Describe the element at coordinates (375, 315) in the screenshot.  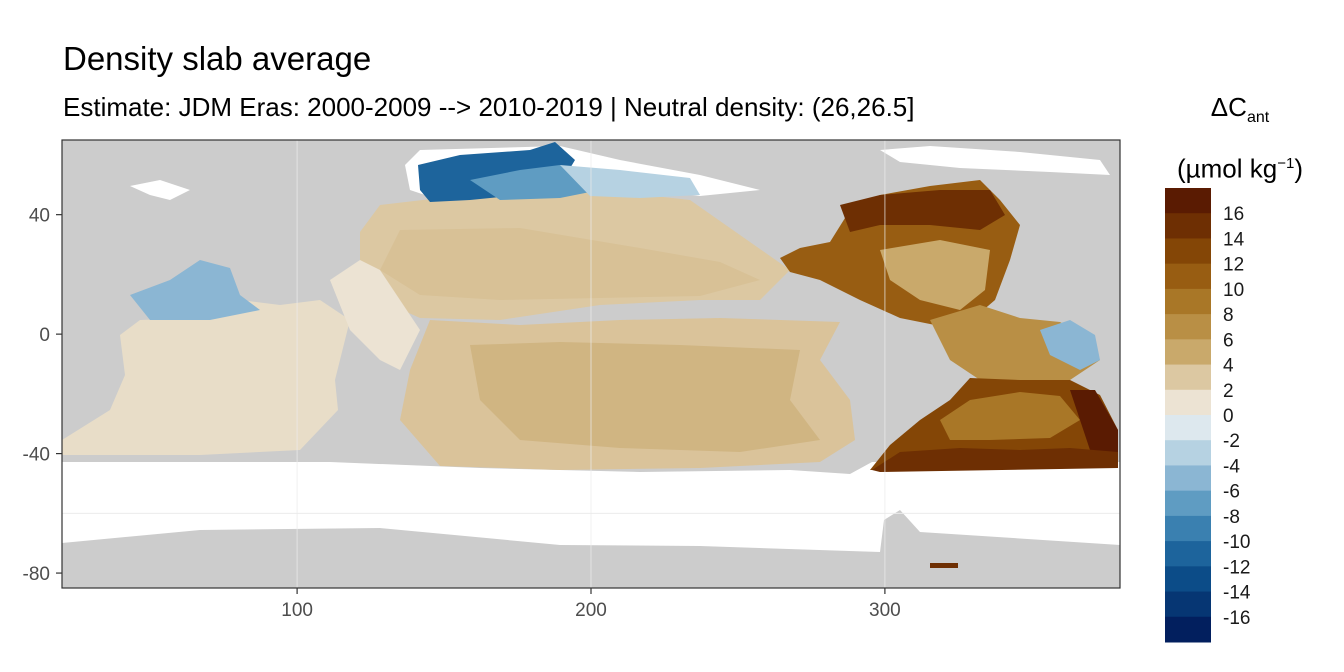
I see `west-pacific-pale` at that location.